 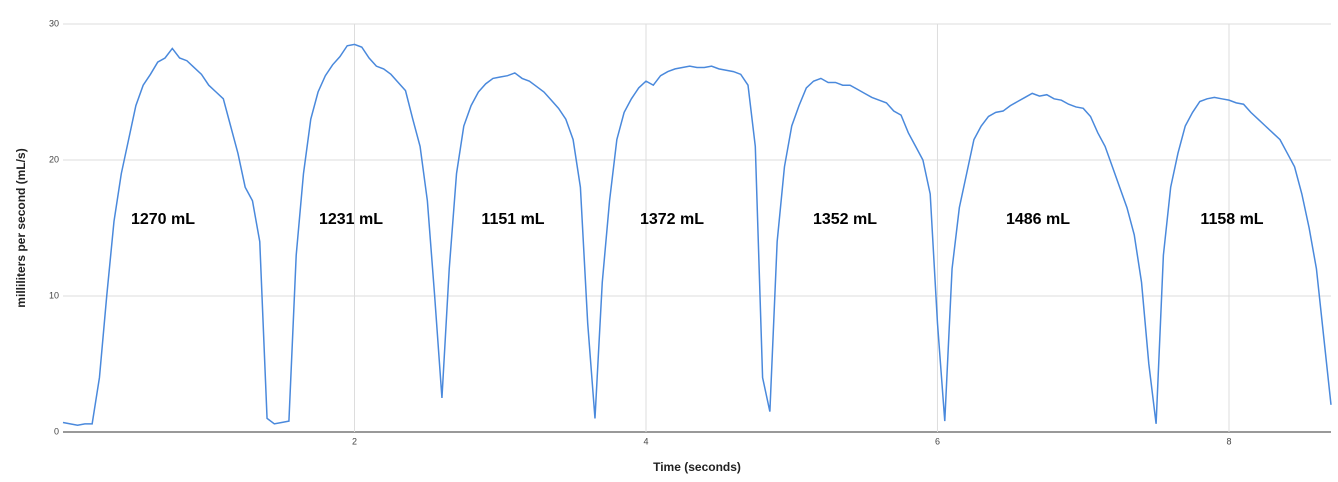 I want to click on annotation: 1352 mL, so click(x=845, y=219).